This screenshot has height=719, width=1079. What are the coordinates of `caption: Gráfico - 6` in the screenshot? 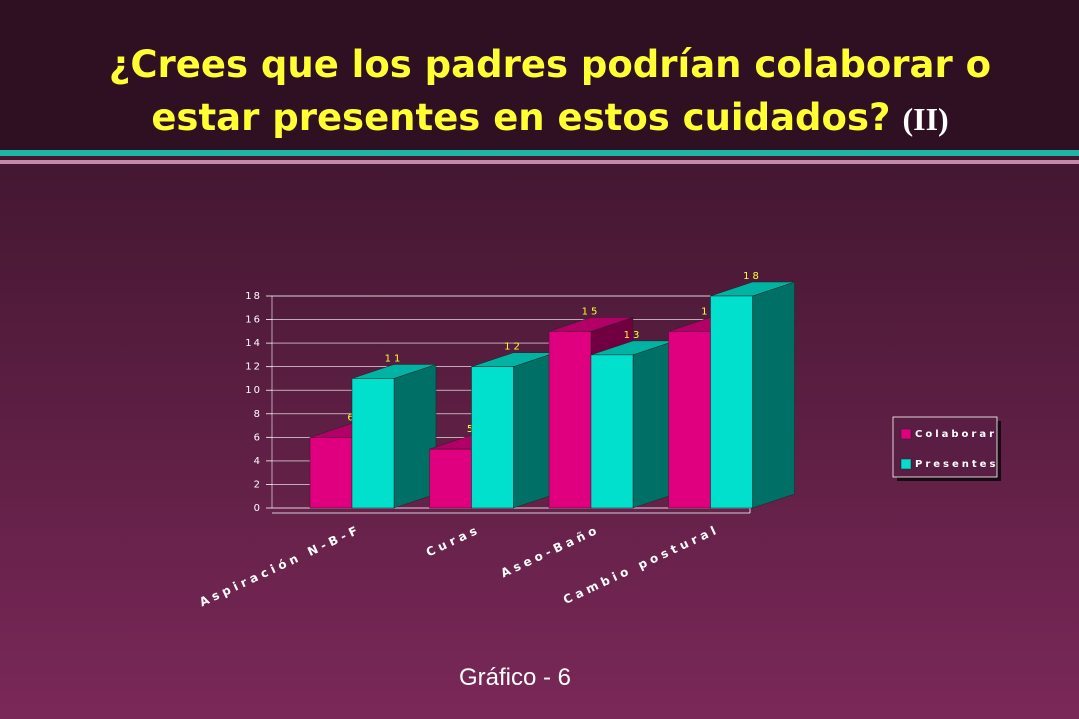 It's located at (515, 677).